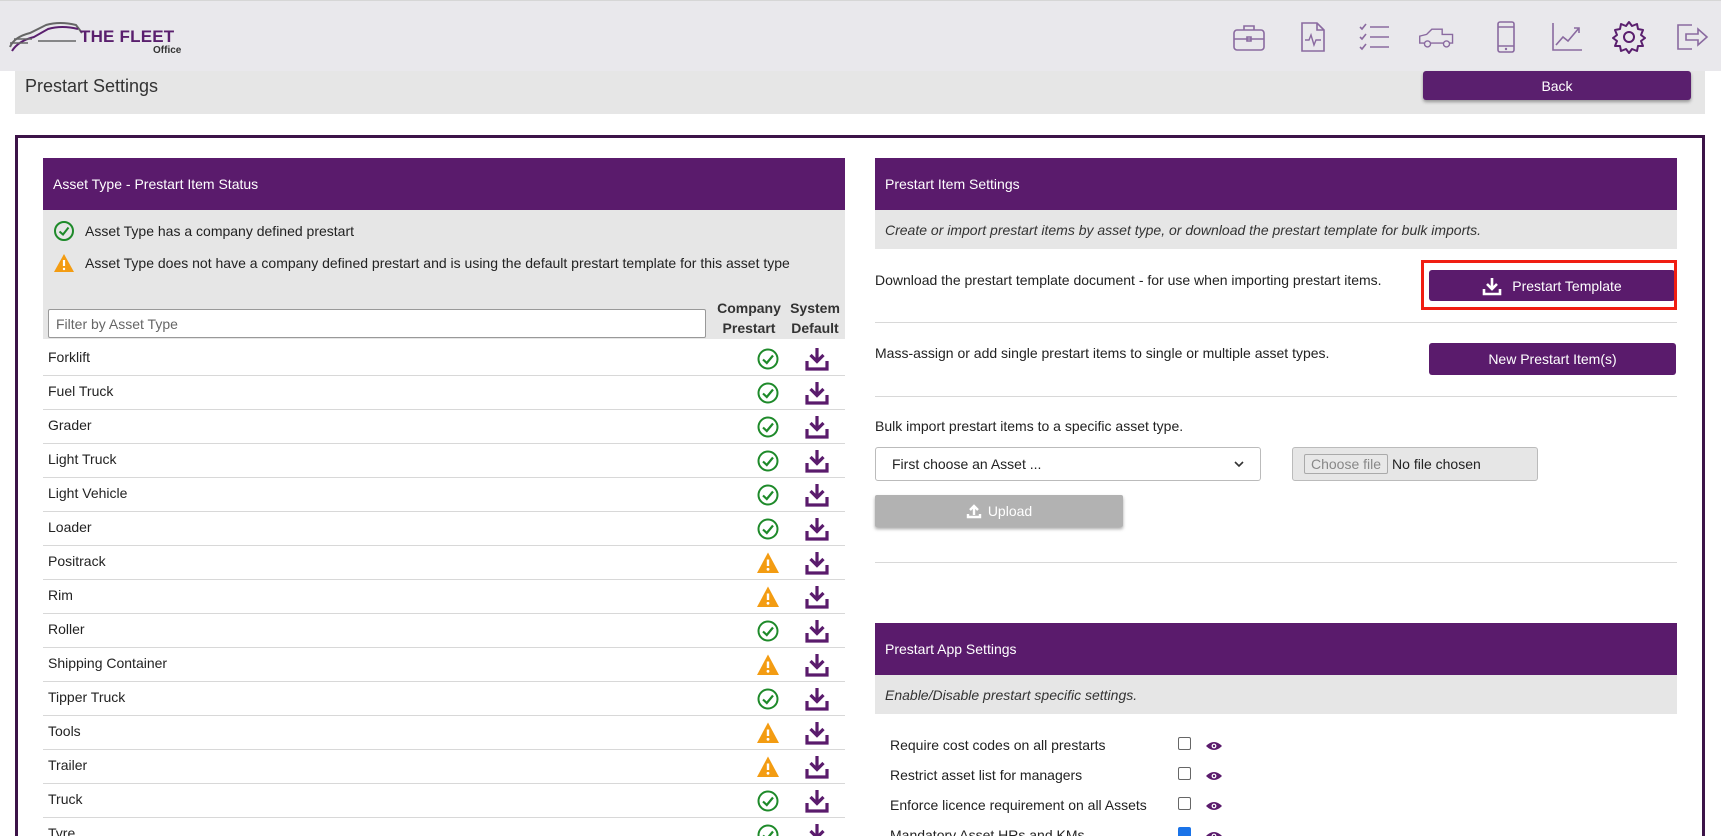 The width and height of the screenshot is (1721, 836). What do you see at coordinates (88, 493) in the screenshot?
I see `asset-type-name: Light Vehicle` at bounding box center [88, 493].